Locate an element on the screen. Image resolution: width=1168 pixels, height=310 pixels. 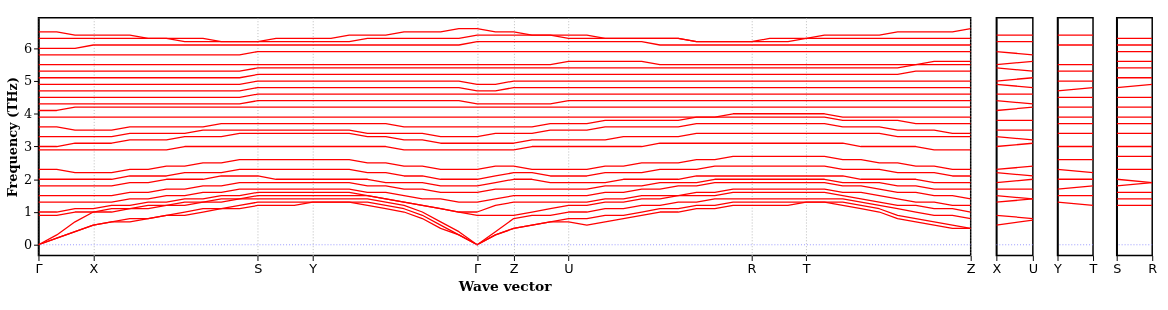
y-tick-label: 0 is located at coordinates (28, 245).